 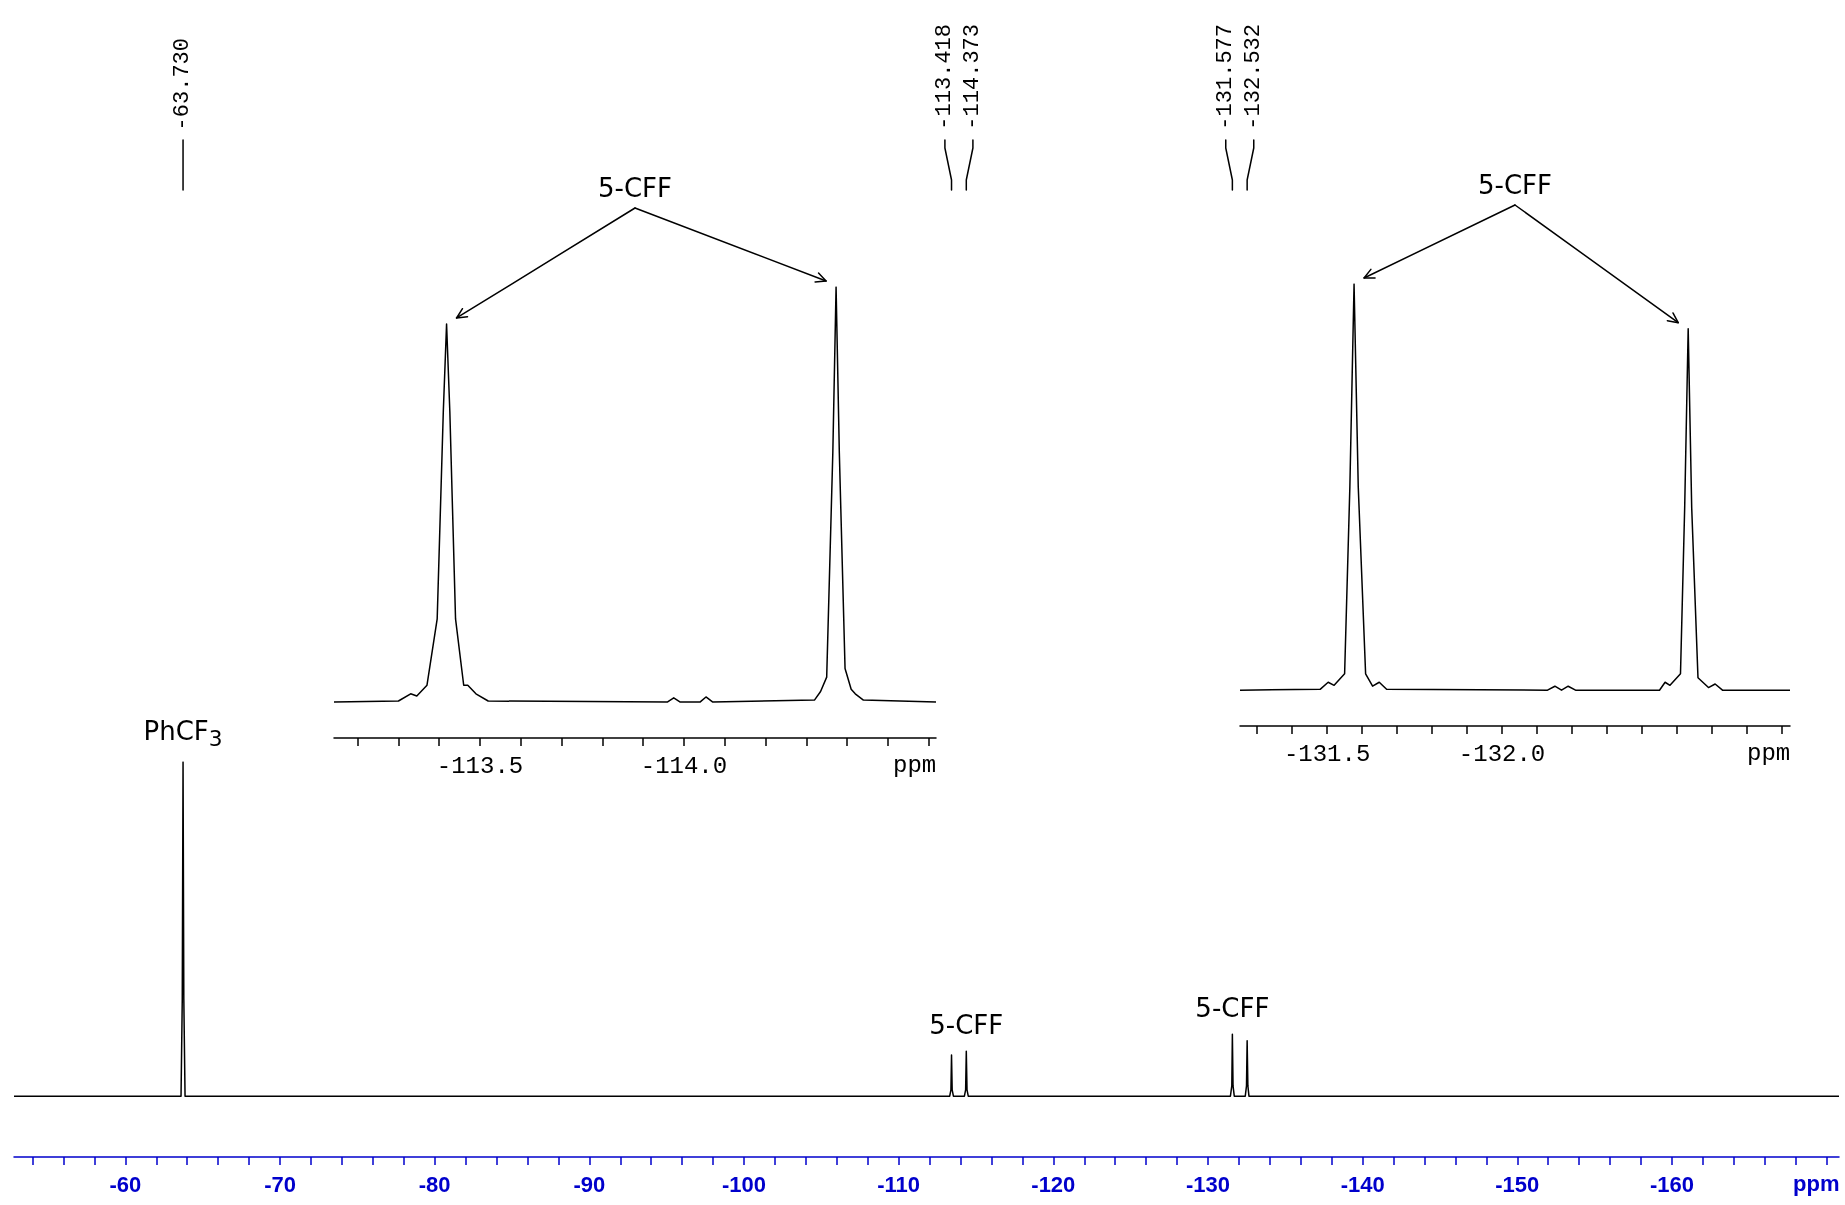 What do you see at coordinates (280, 1184) in the screenshot?
I see `x-tick-label: -70` at bounding box center [280, 1184].